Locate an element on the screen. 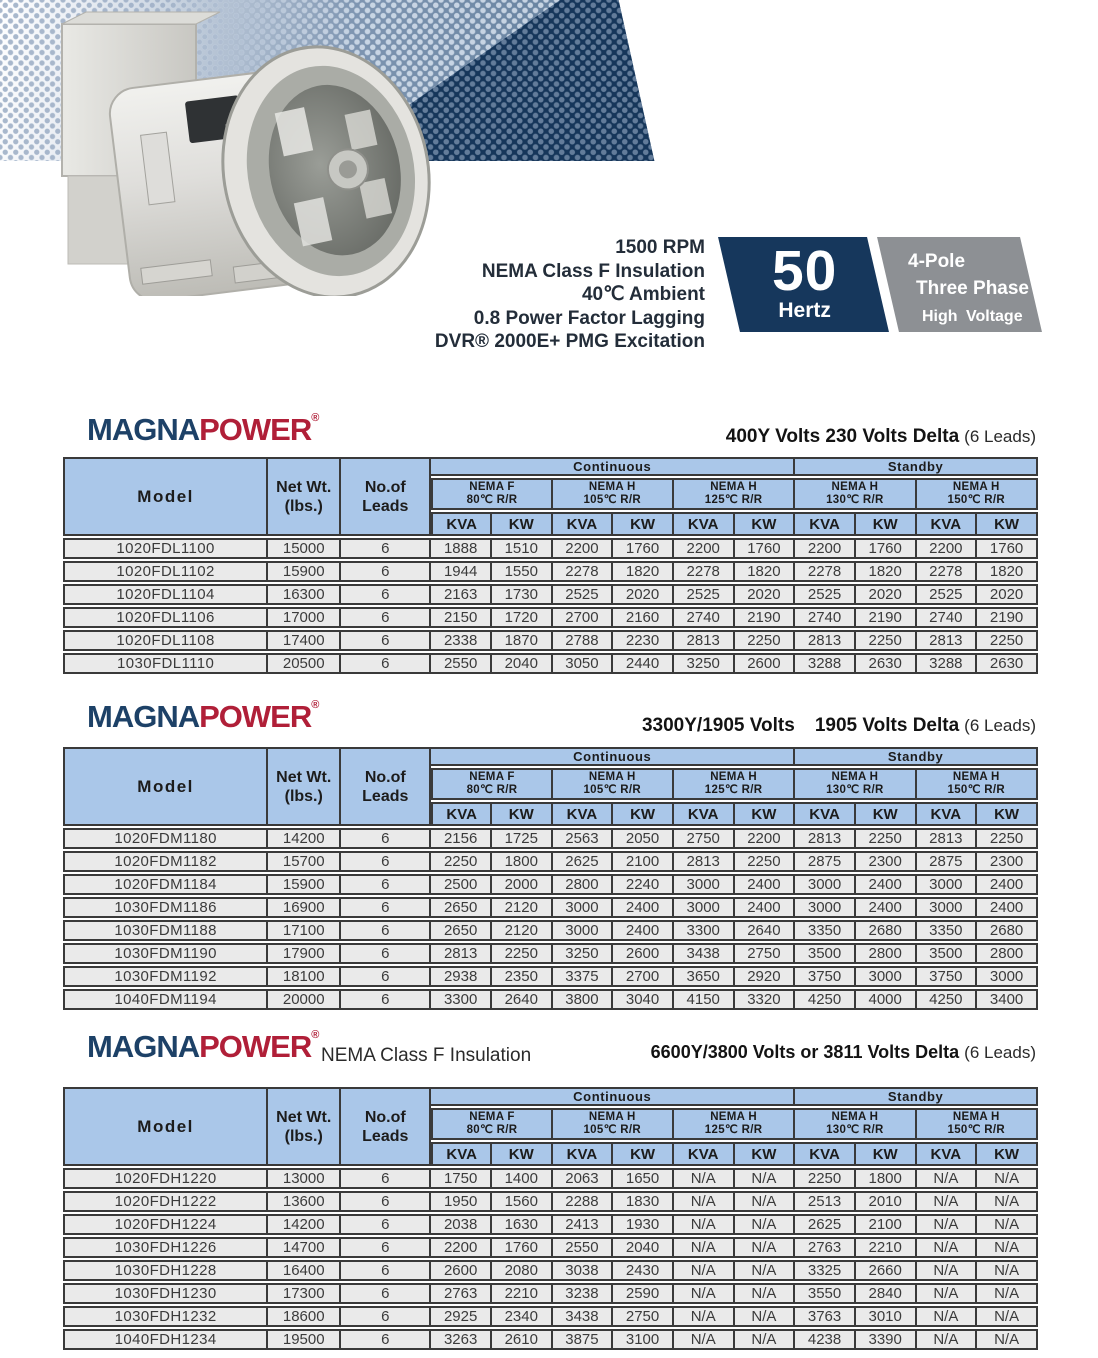  kw-cell: 2750 is located at coordinates (765, 953).